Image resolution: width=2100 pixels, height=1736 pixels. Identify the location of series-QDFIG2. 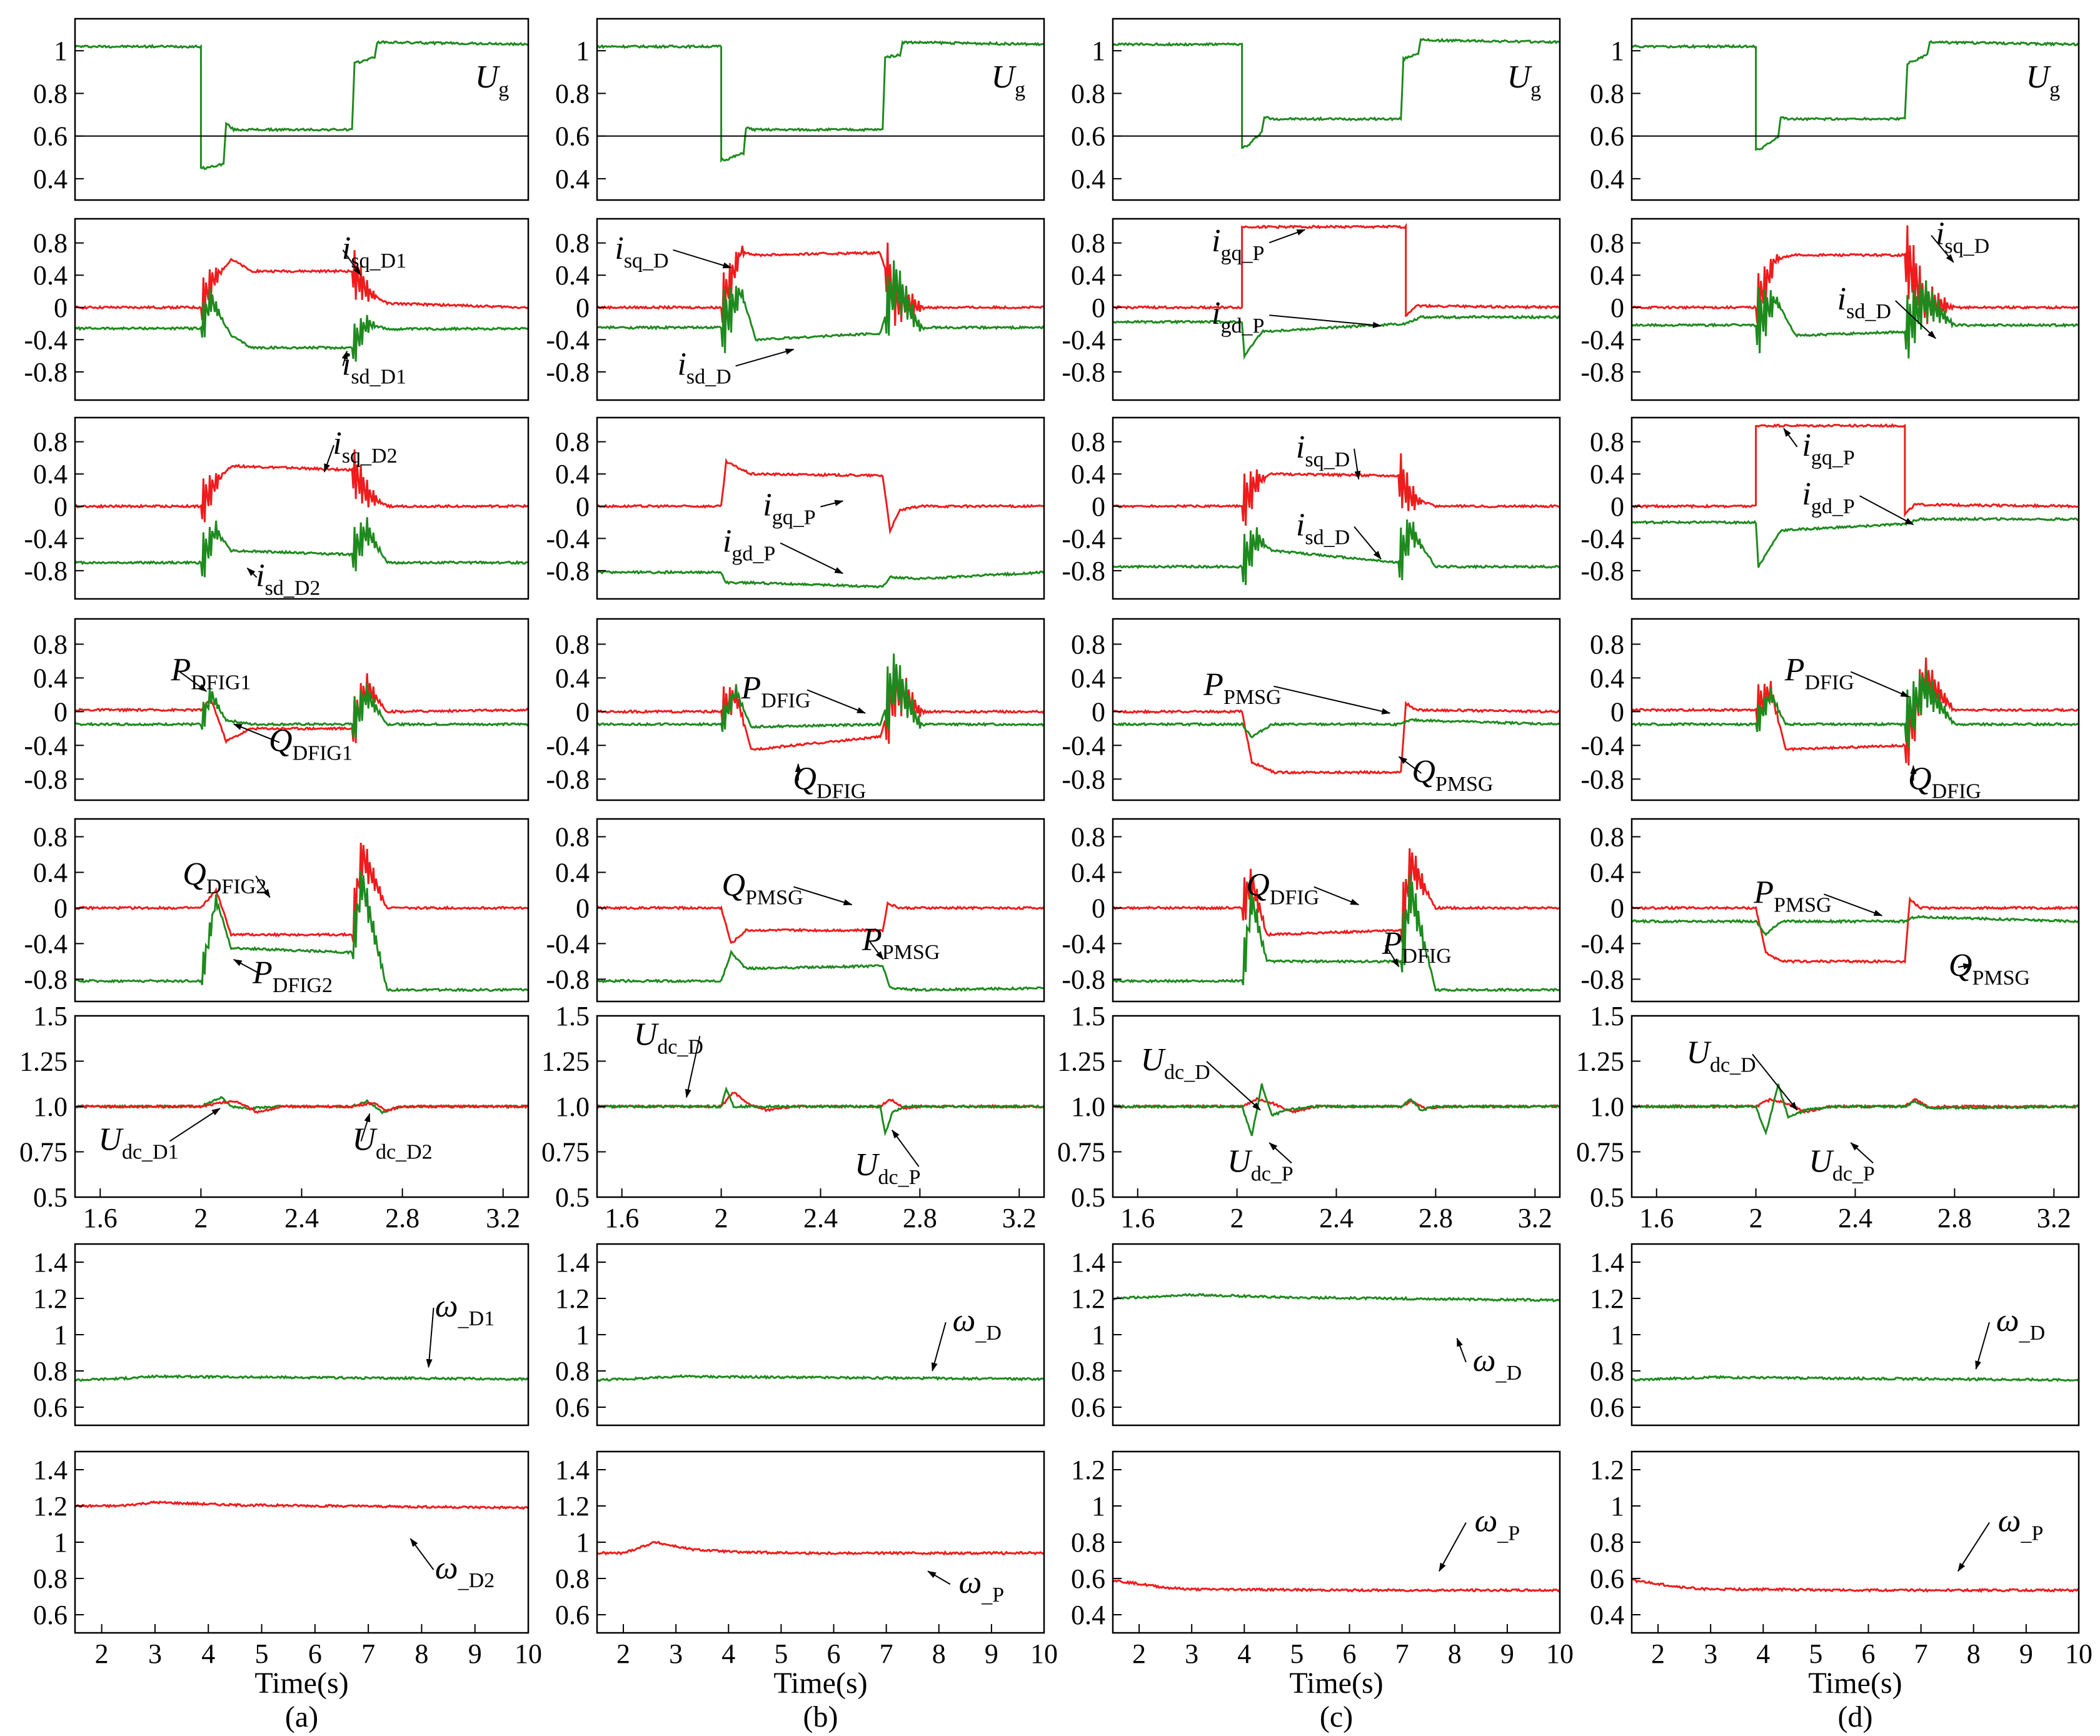
(301, 892).